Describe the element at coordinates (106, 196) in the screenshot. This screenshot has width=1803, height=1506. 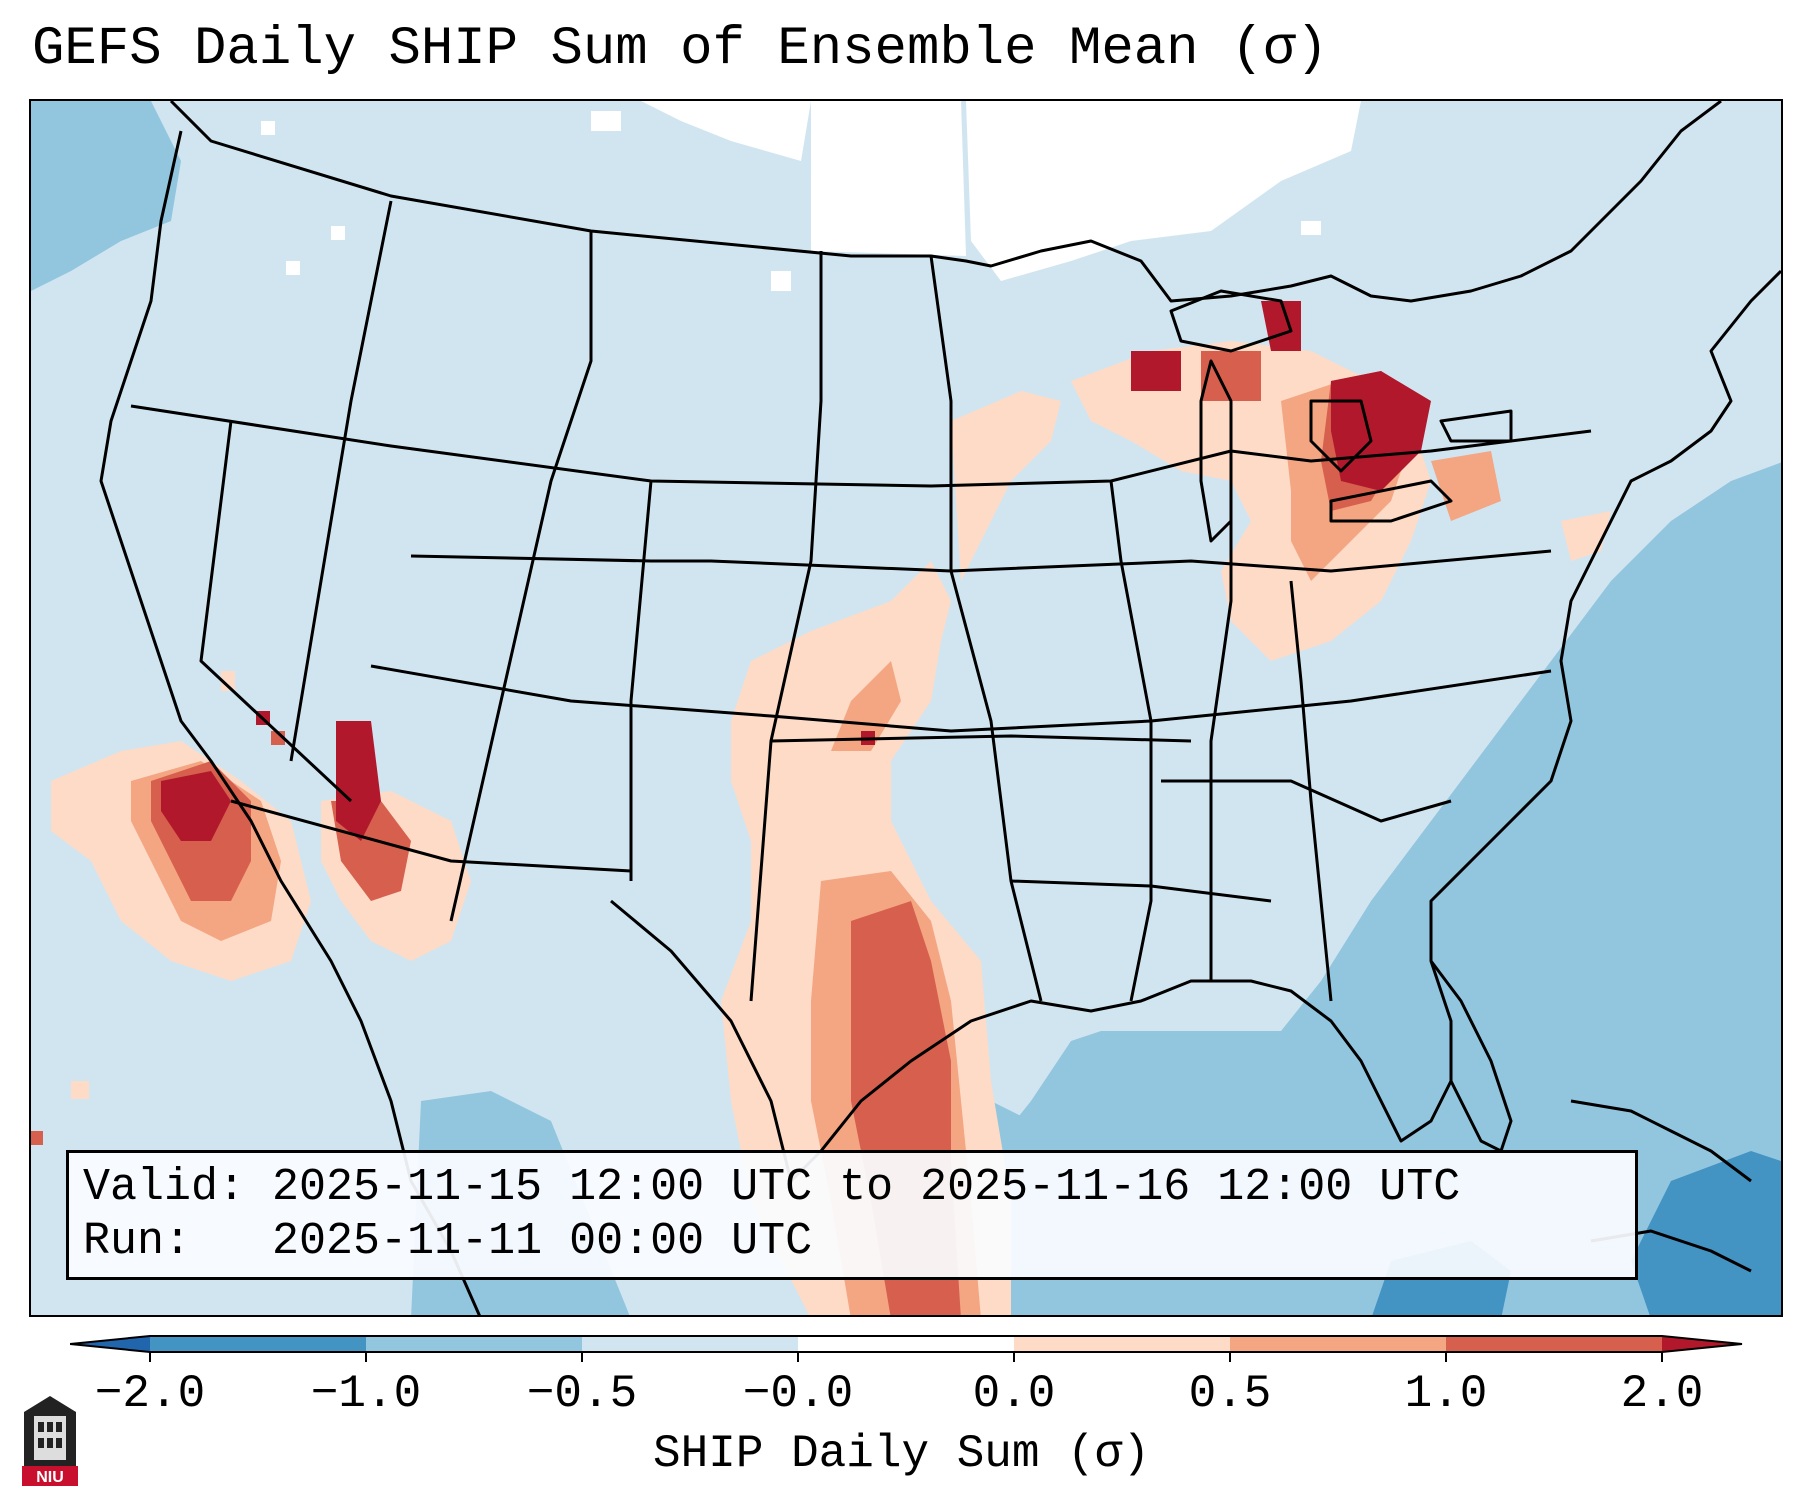
I see `field-ocean-pacific` at that location.